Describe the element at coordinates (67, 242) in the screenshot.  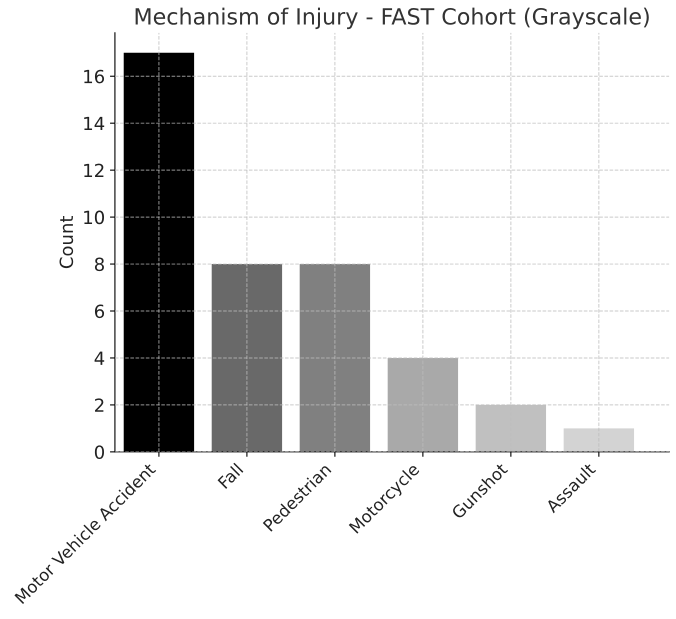
I see `y-axis-title: Count` at that location.